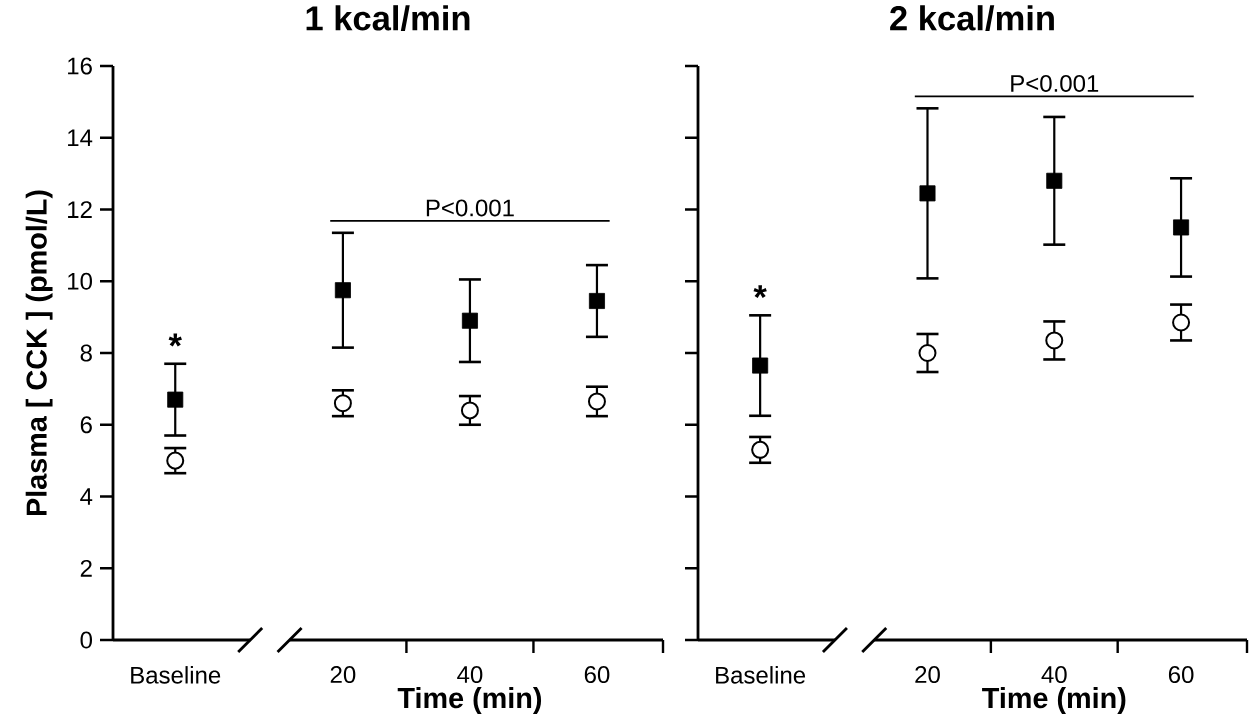 This screenshot has width=1254, height=725. What do you see at coordinates (86, 496) in the screenshot?
I see `y-tick-label: 4` at bounding box center [86, 496].